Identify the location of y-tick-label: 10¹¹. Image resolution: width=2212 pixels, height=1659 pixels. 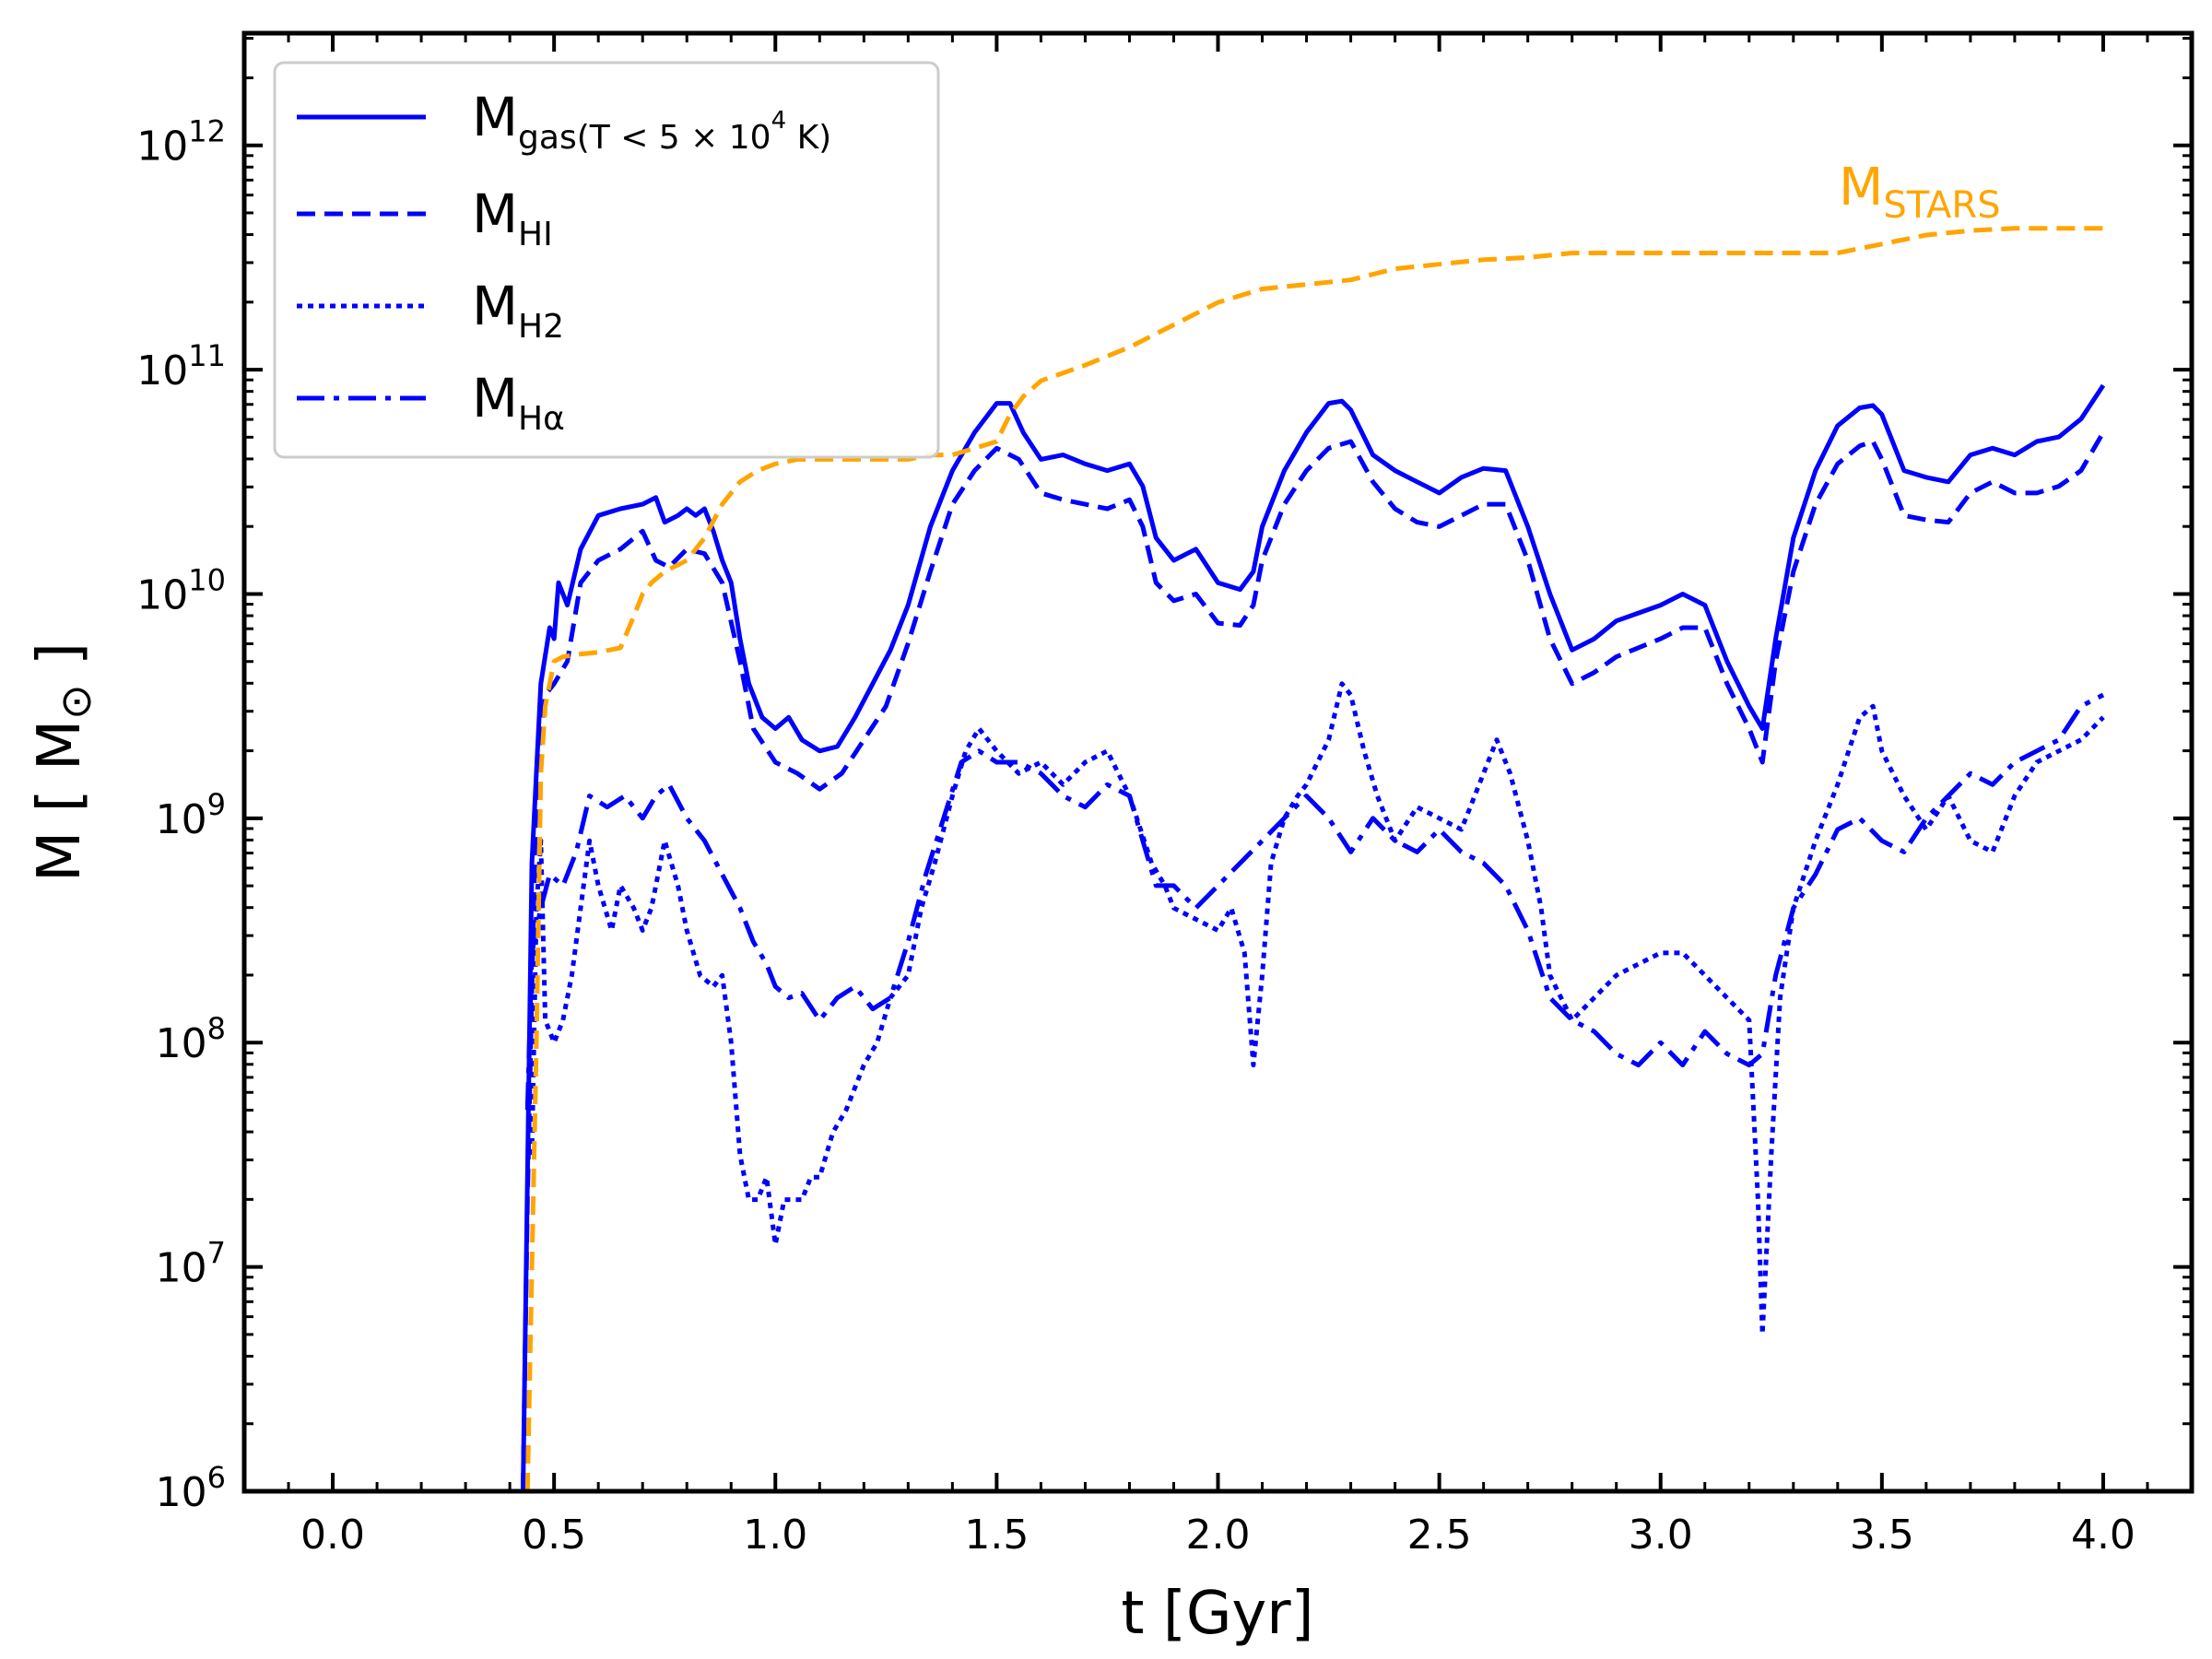
(181, 366).